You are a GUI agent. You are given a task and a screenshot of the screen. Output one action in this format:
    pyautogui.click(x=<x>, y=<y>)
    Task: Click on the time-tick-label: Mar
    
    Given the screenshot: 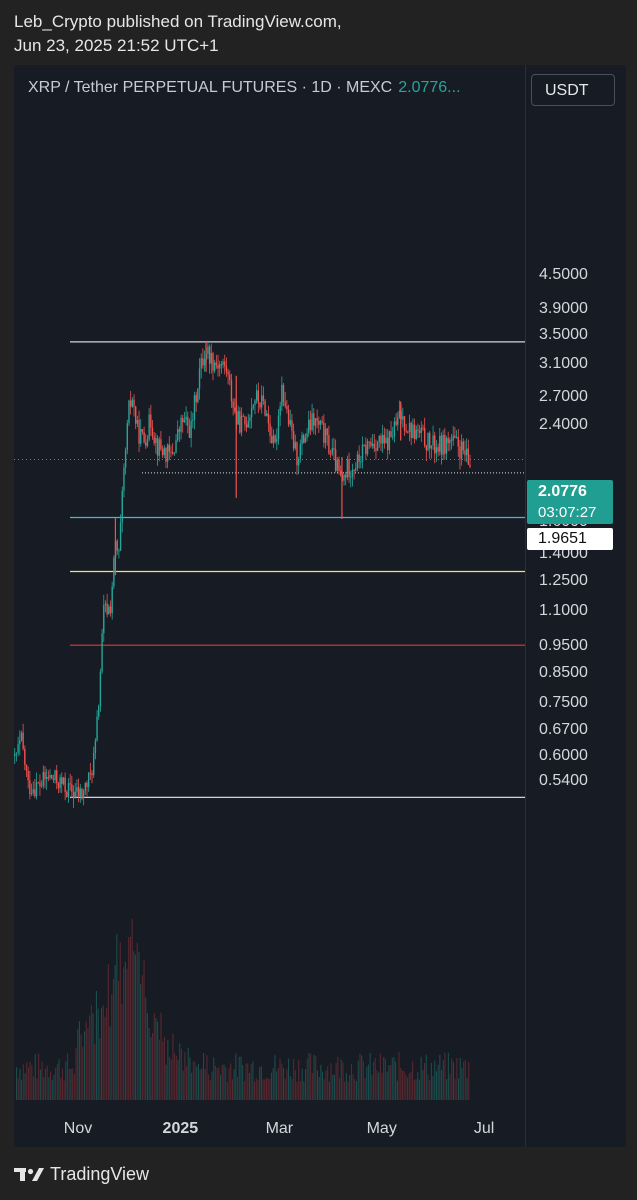 What is the action you would take?
    pyautogui.click(x=279, y=1128)
    